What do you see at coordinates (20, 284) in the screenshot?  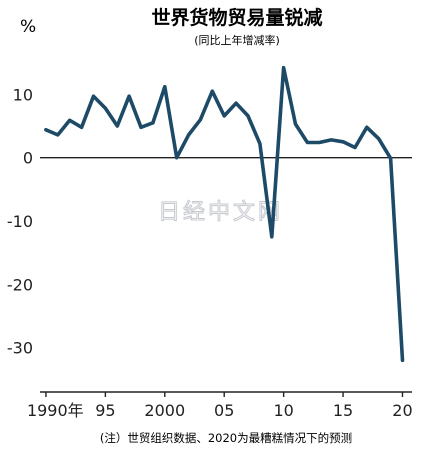 I see `y-tick-label: -20` at bounding box center [20, 284].